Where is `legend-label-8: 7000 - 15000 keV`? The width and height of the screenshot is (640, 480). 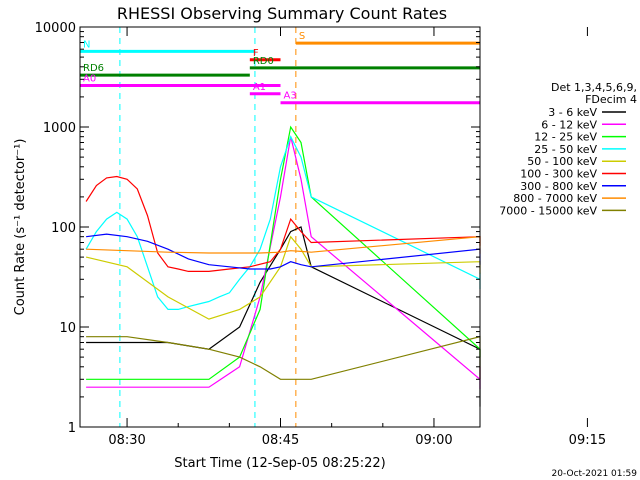 legend-label-8: 7000 - 15000 keV is located at coordinates (548, 210).